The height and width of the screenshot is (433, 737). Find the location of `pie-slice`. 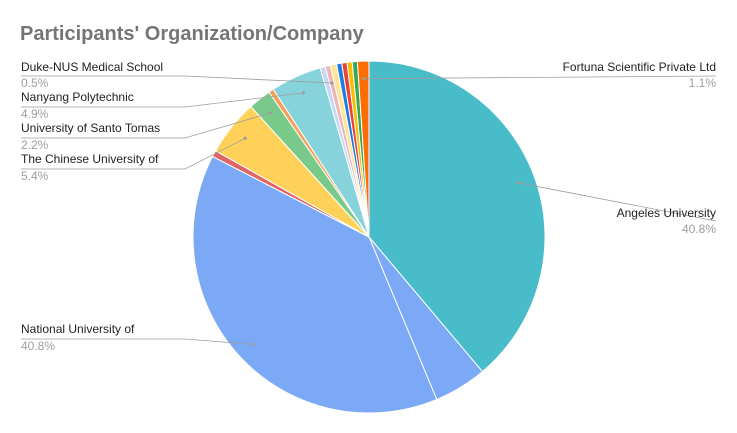

pie-slice is located at coordinates (363, 149).